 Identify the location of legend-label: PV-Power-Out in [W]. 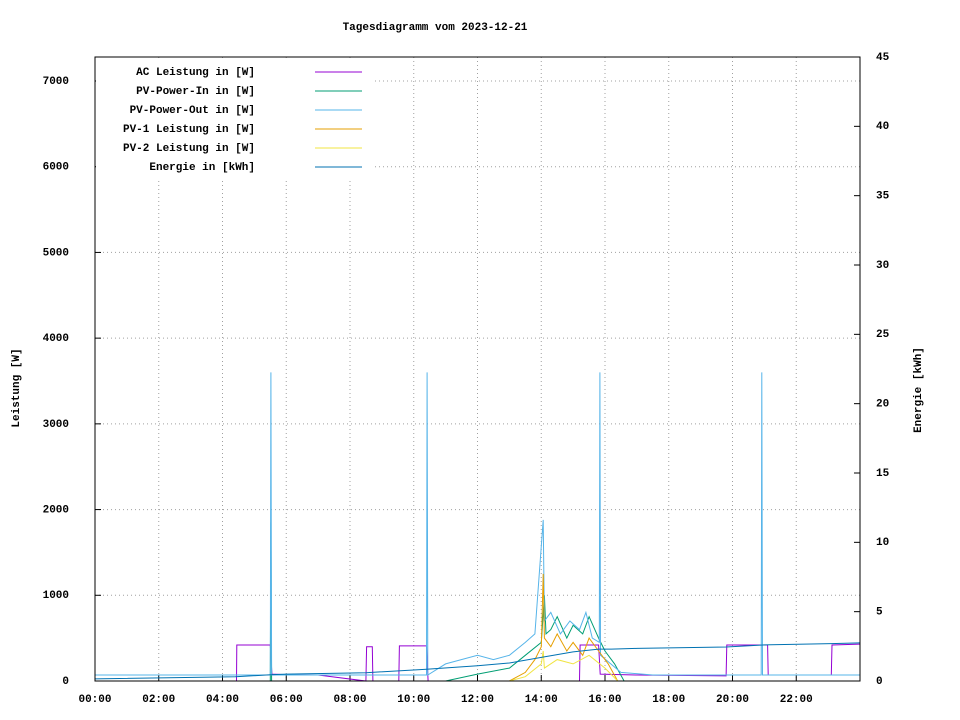
(192, 111).